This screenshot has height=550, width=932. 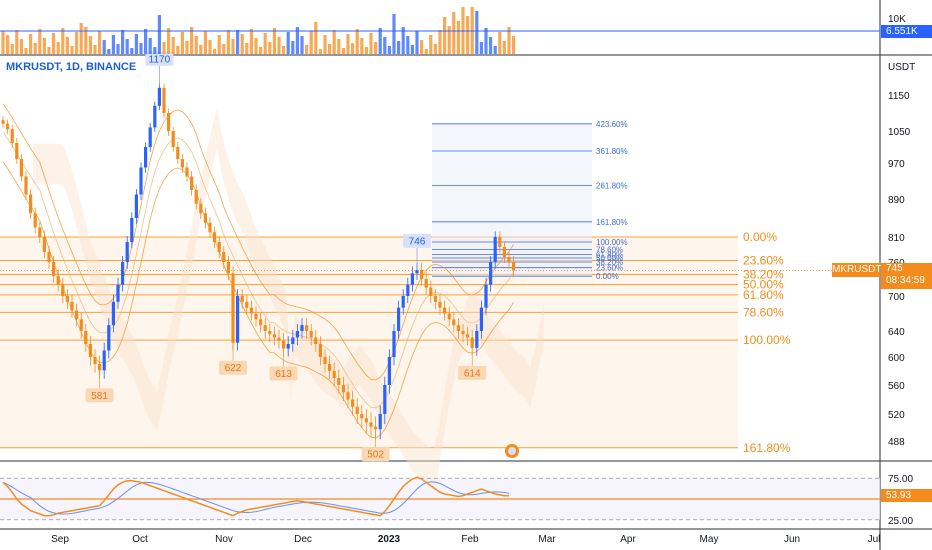 I want to click on time-axis-label: May, so click(x=709, y=539).